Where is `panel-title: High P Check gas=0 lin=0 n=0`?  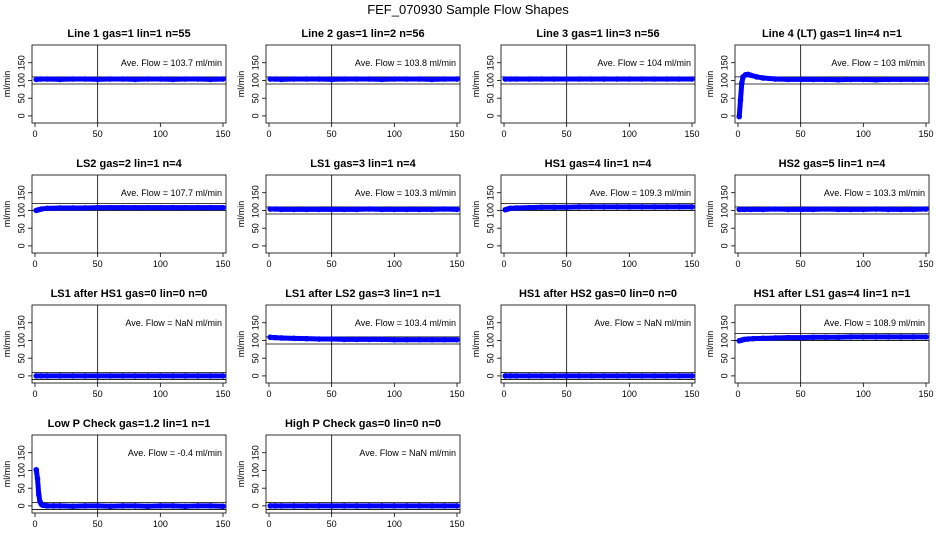
panel-title: High P Check gas=0 lin=0 n=0 is located at coordinates (363, 424).